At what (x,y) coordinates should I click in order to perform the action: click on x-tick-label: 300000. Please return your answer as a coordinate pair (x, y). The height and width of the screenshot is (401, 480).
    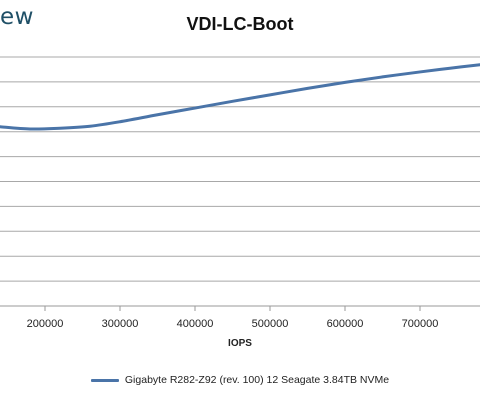
    Looking at the image, I should click on (120, 324).